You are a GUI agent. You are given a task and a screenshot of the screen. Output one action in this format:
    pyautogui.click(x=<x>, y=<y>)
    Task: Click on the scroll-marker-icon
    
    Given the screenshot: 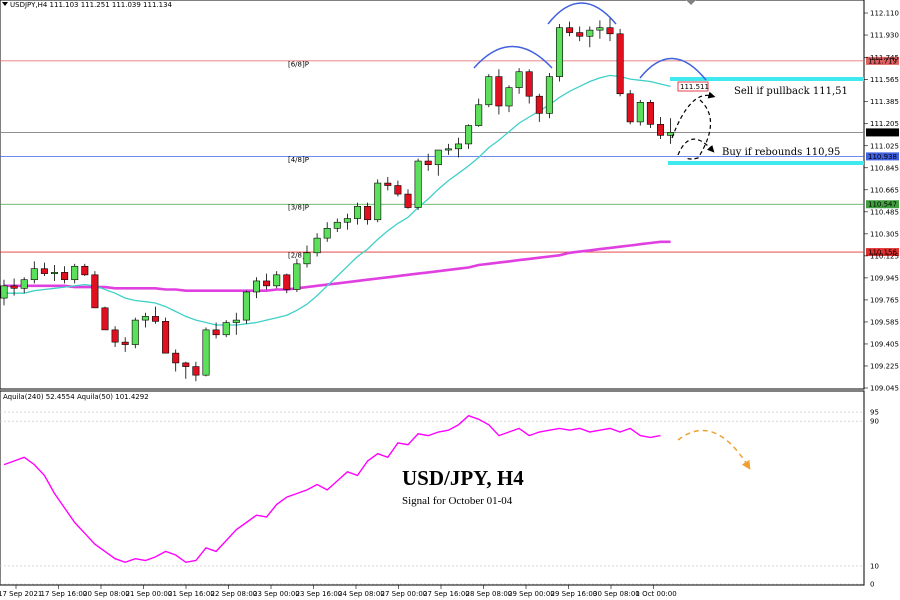 What is the action you would take?
    pyautogui.click(x=691, y=2)
    